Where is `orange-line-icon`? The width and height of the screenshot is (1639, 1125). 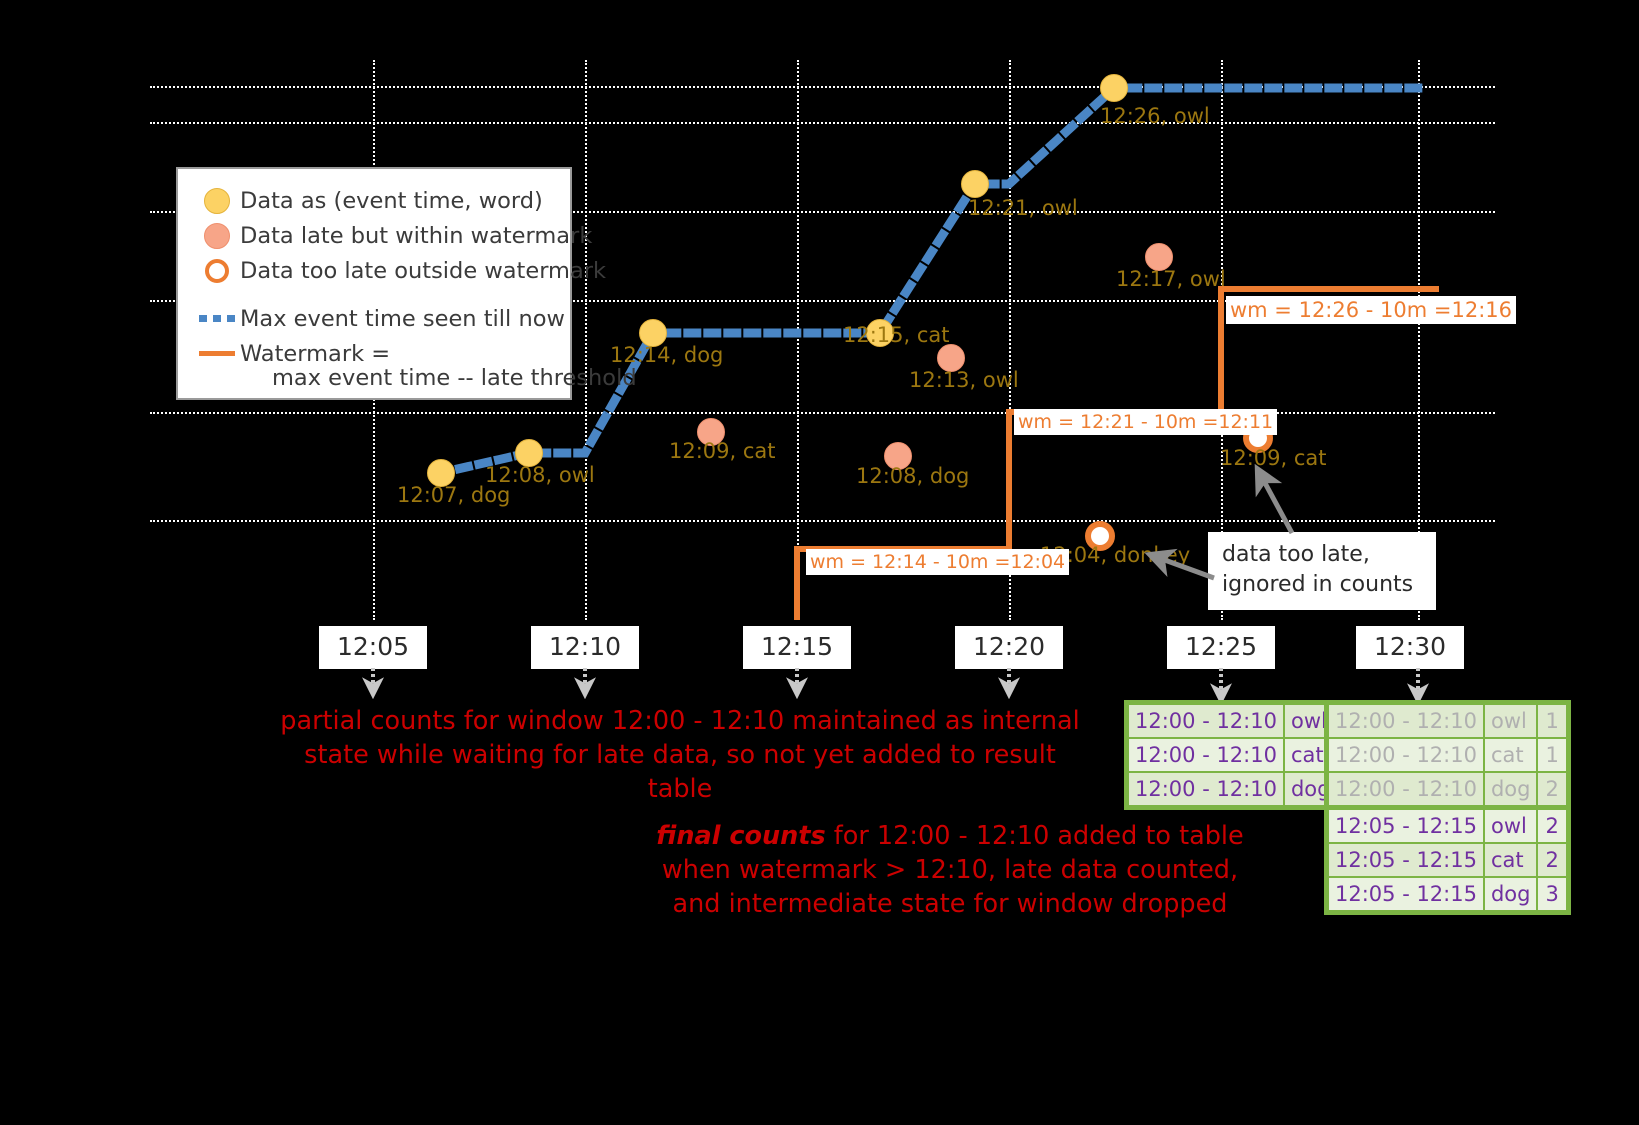
orange-line-icon is located at coordinates (217, 353).